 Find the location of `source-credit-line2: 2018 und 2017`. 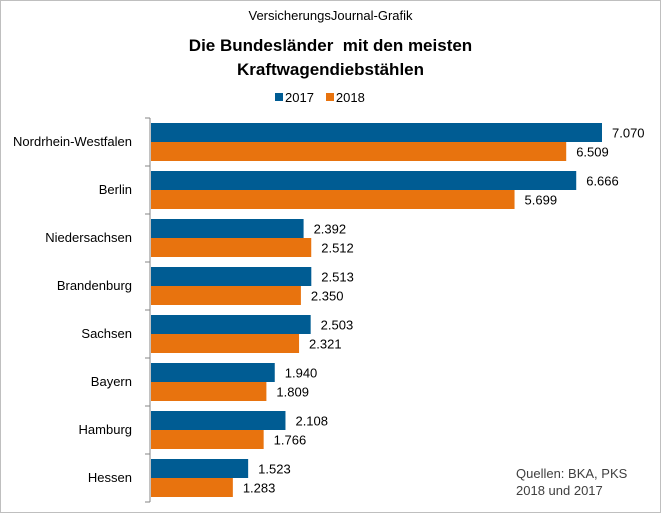

source-credit-line2: 2018 und 2017 is located at coordinates (559, 490).